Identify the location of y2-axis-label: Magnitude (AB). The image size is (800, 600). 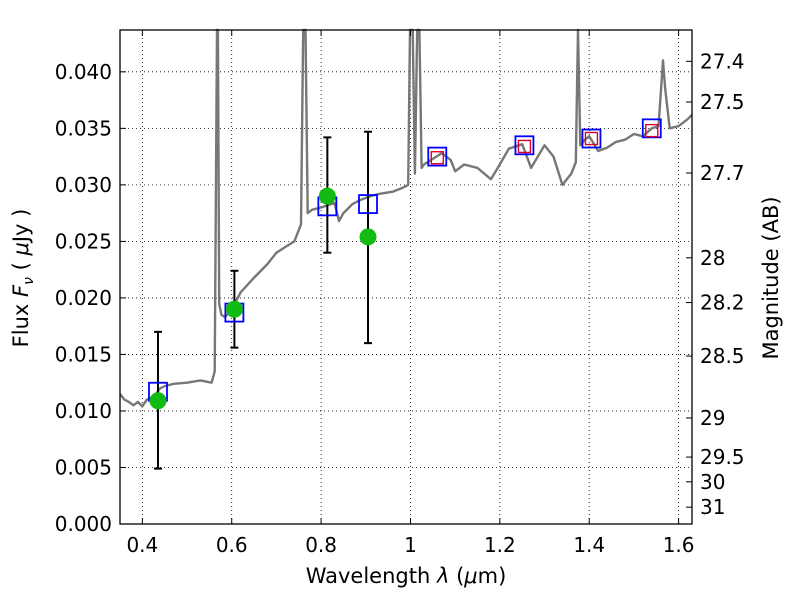
(771, 277).